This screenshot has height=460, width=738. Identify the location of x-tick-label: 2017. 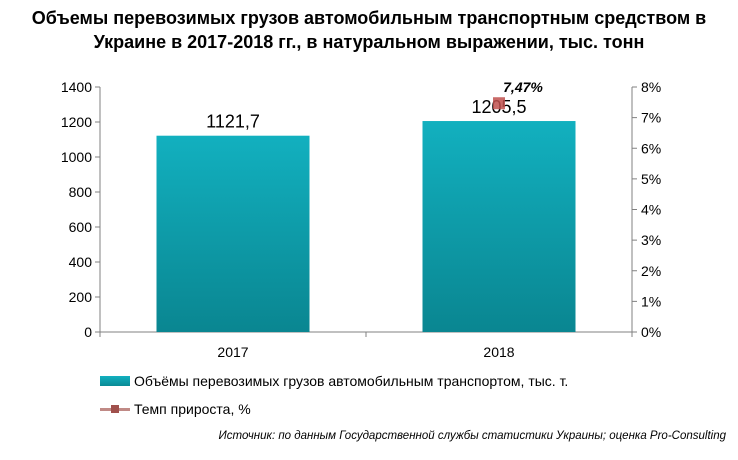
(232, 352).